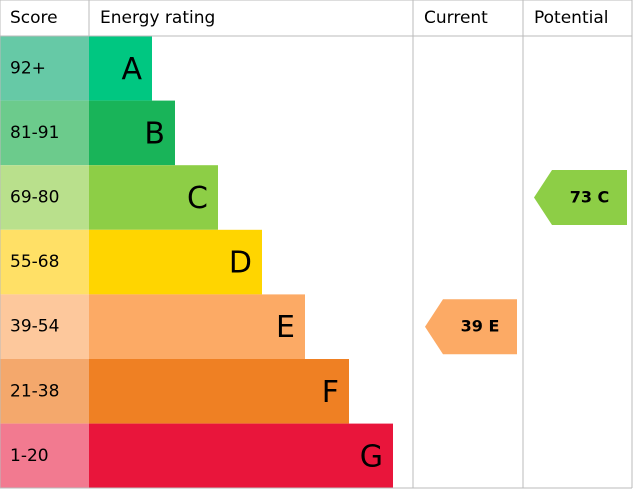 The image size is (633, 489). Describe the element at coordinates (157, 18) in the screenshot. I see `header-rating: Energy rating` at that location.